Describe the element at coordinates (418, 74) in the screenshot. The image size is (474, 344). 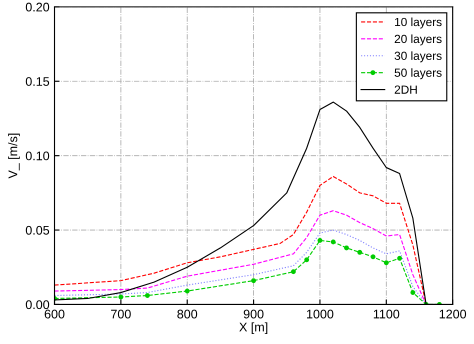
I see `legend-label: 50 layers` at that location.